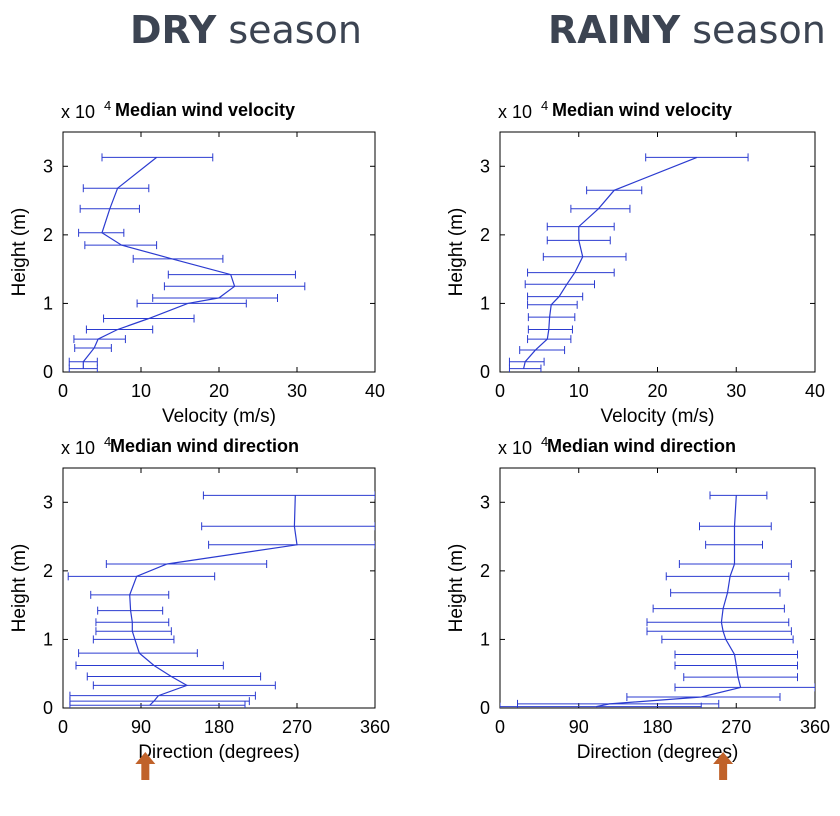 Image resolution: width=840 pixels, height=816 pixels. I want to click on rainy-direction-xtick-label: 0, so click(500, 727).